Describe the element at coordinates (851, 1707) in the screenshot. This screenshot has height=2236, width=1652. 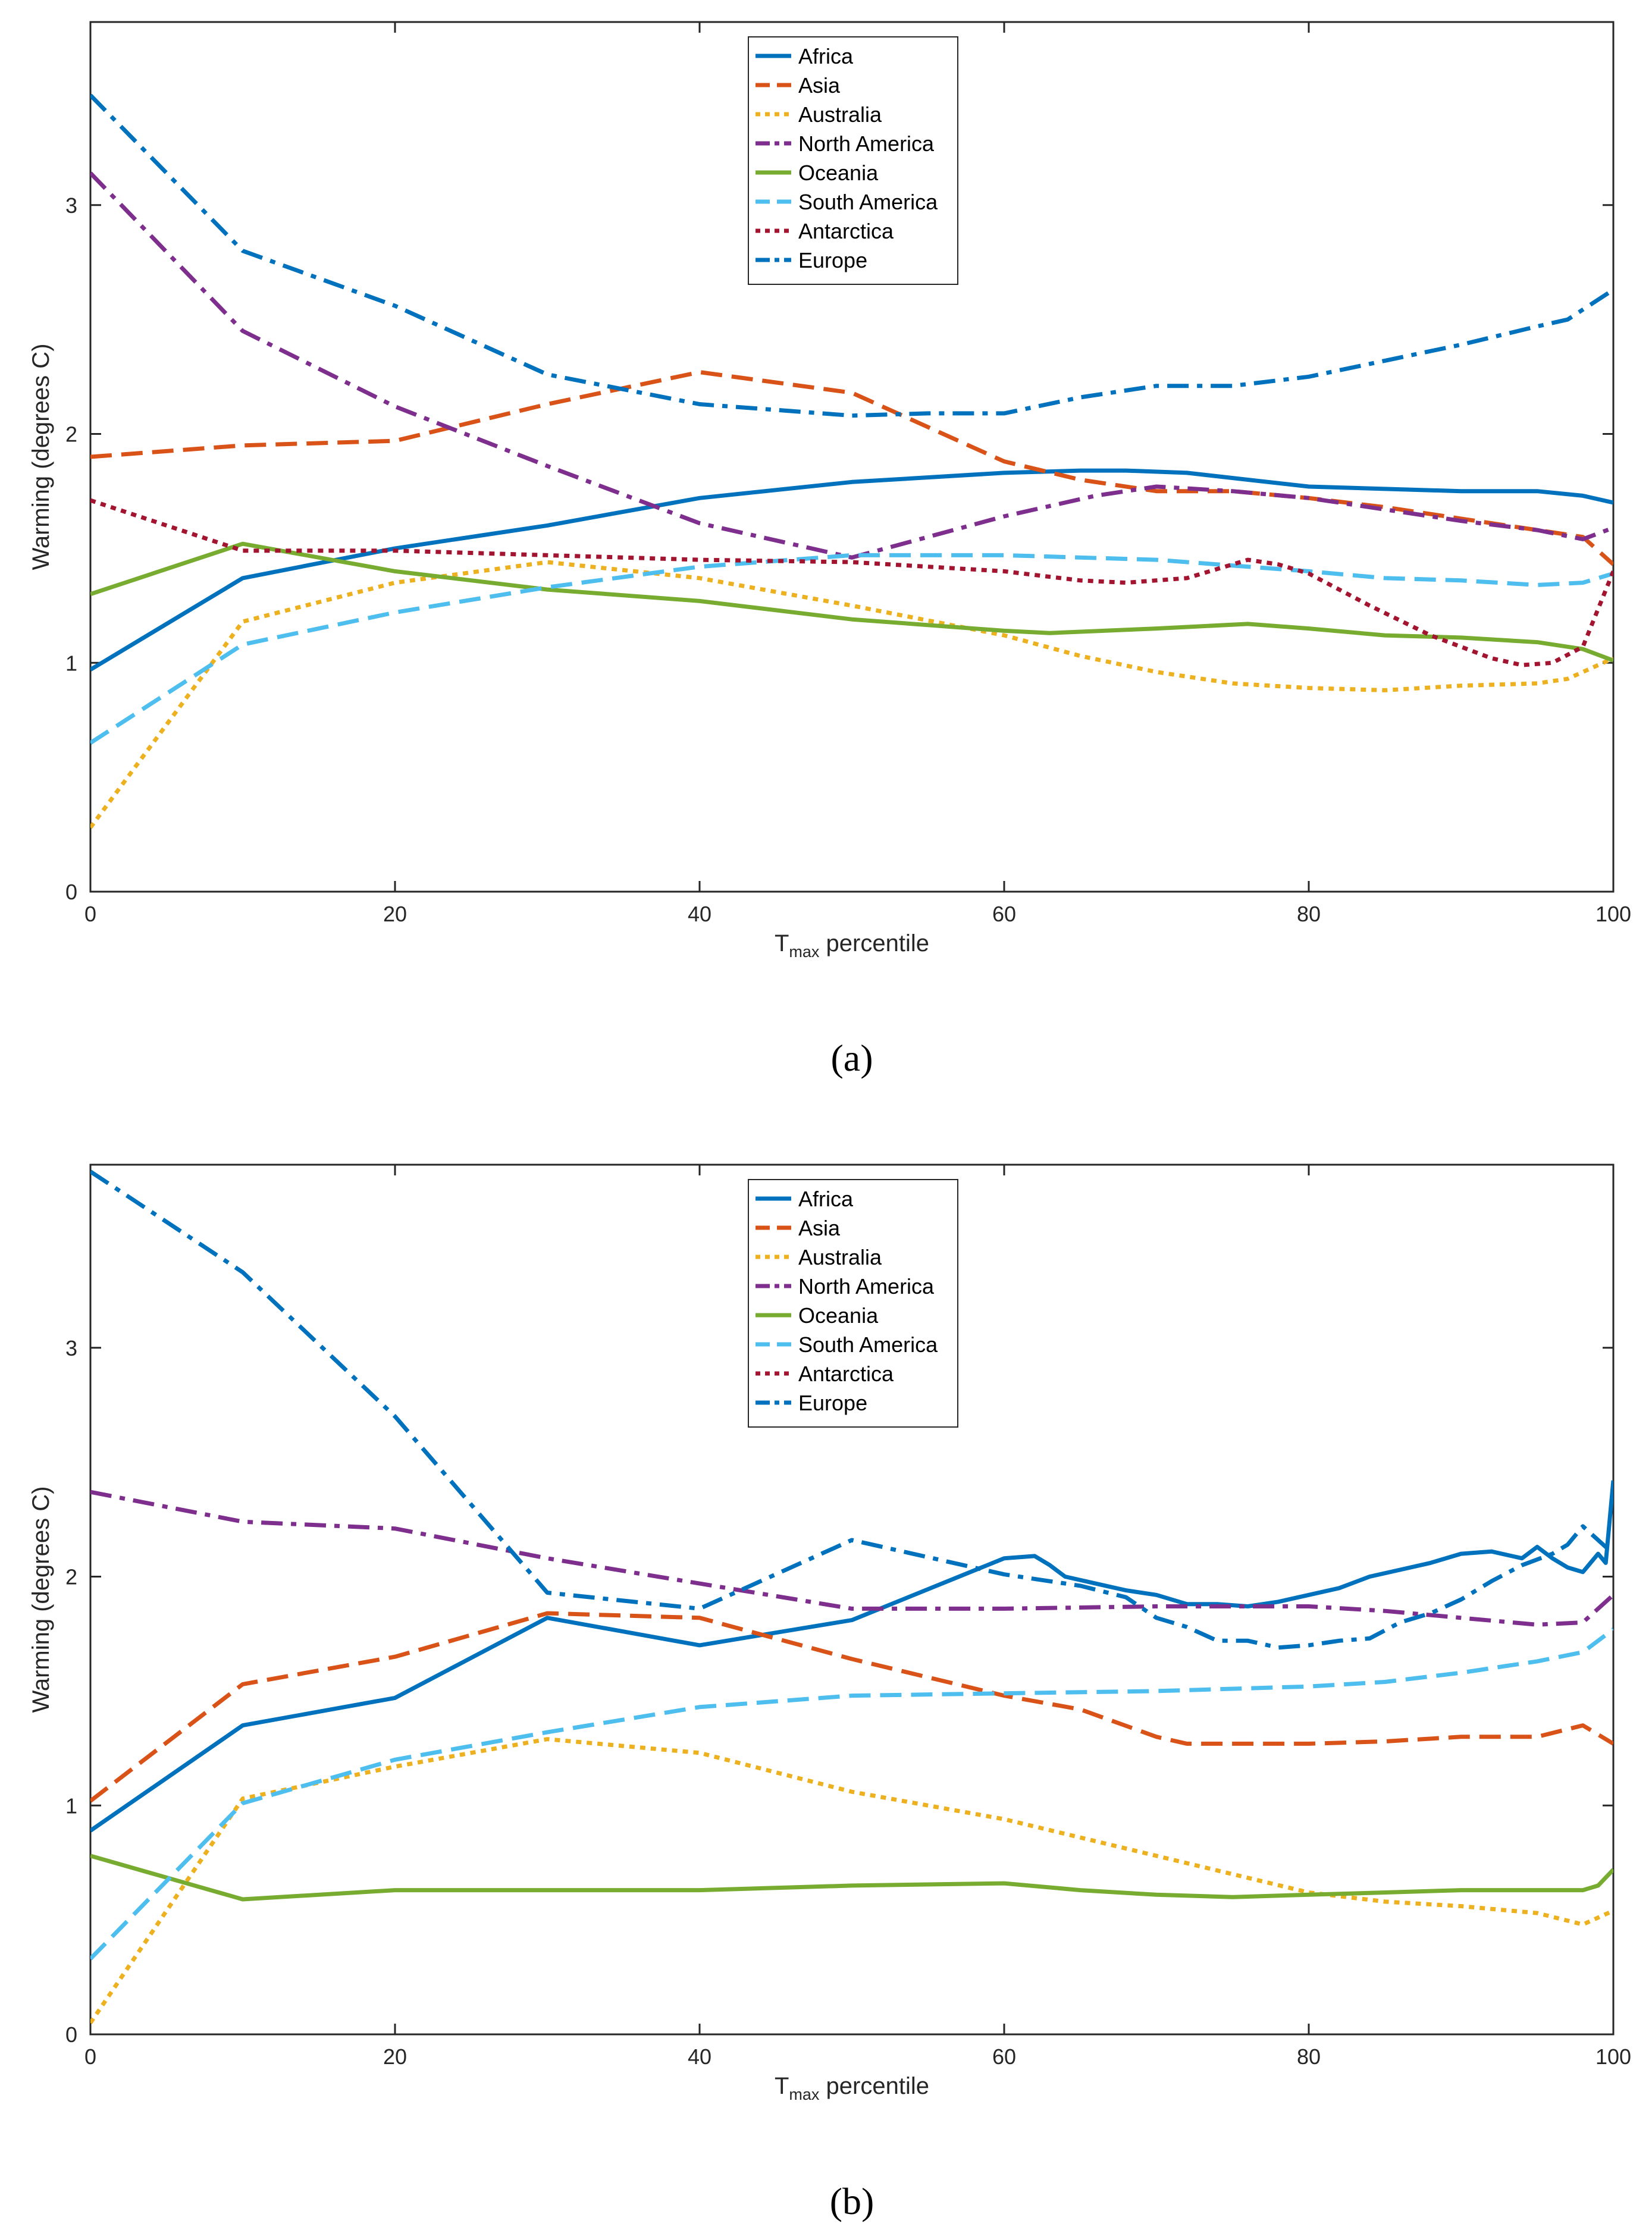
I see `series-line-asia` at that location.